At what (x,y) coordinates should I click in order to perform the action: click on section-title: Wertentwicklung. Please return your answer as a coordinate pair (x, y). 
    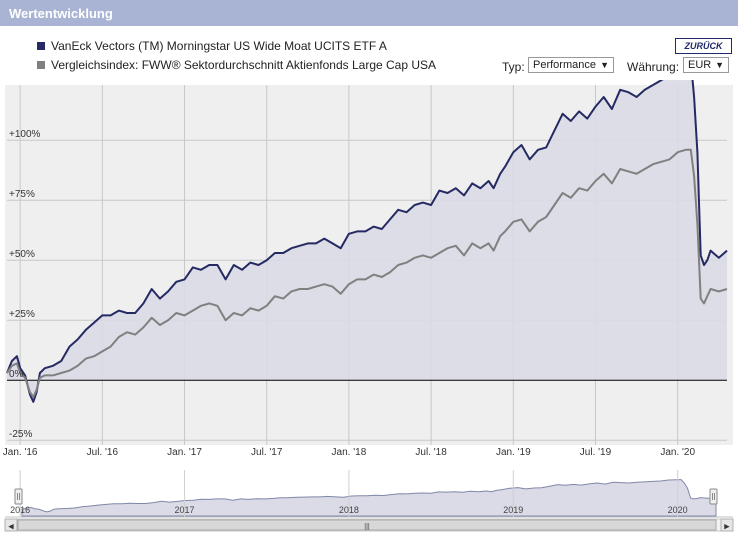
    Looking at the image, I should click on (61, 13).